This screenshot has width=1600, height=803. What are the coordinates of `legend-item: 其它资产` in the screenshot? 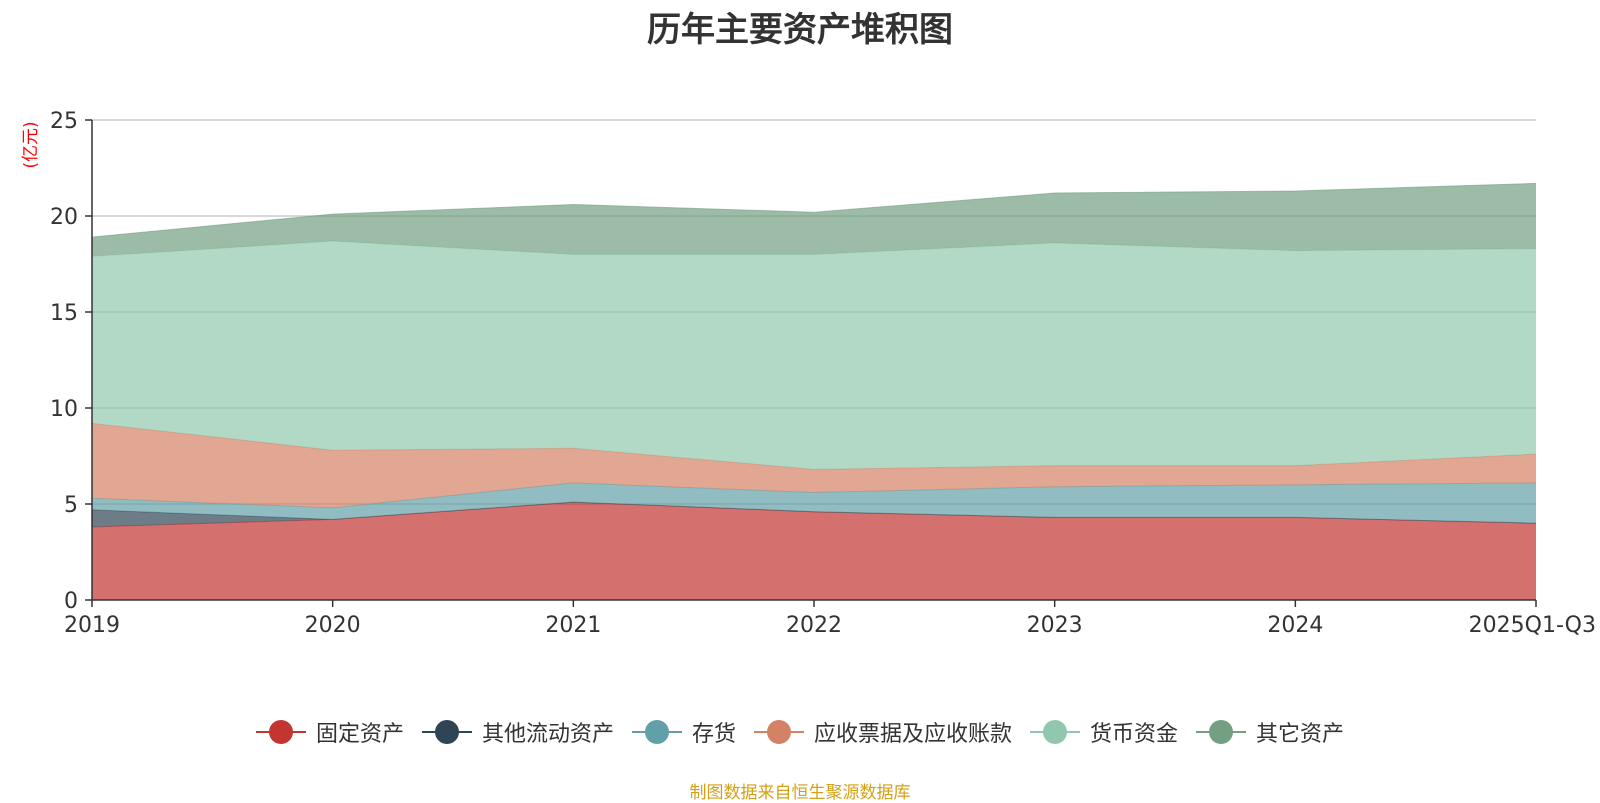 It's located at (1270, 732).